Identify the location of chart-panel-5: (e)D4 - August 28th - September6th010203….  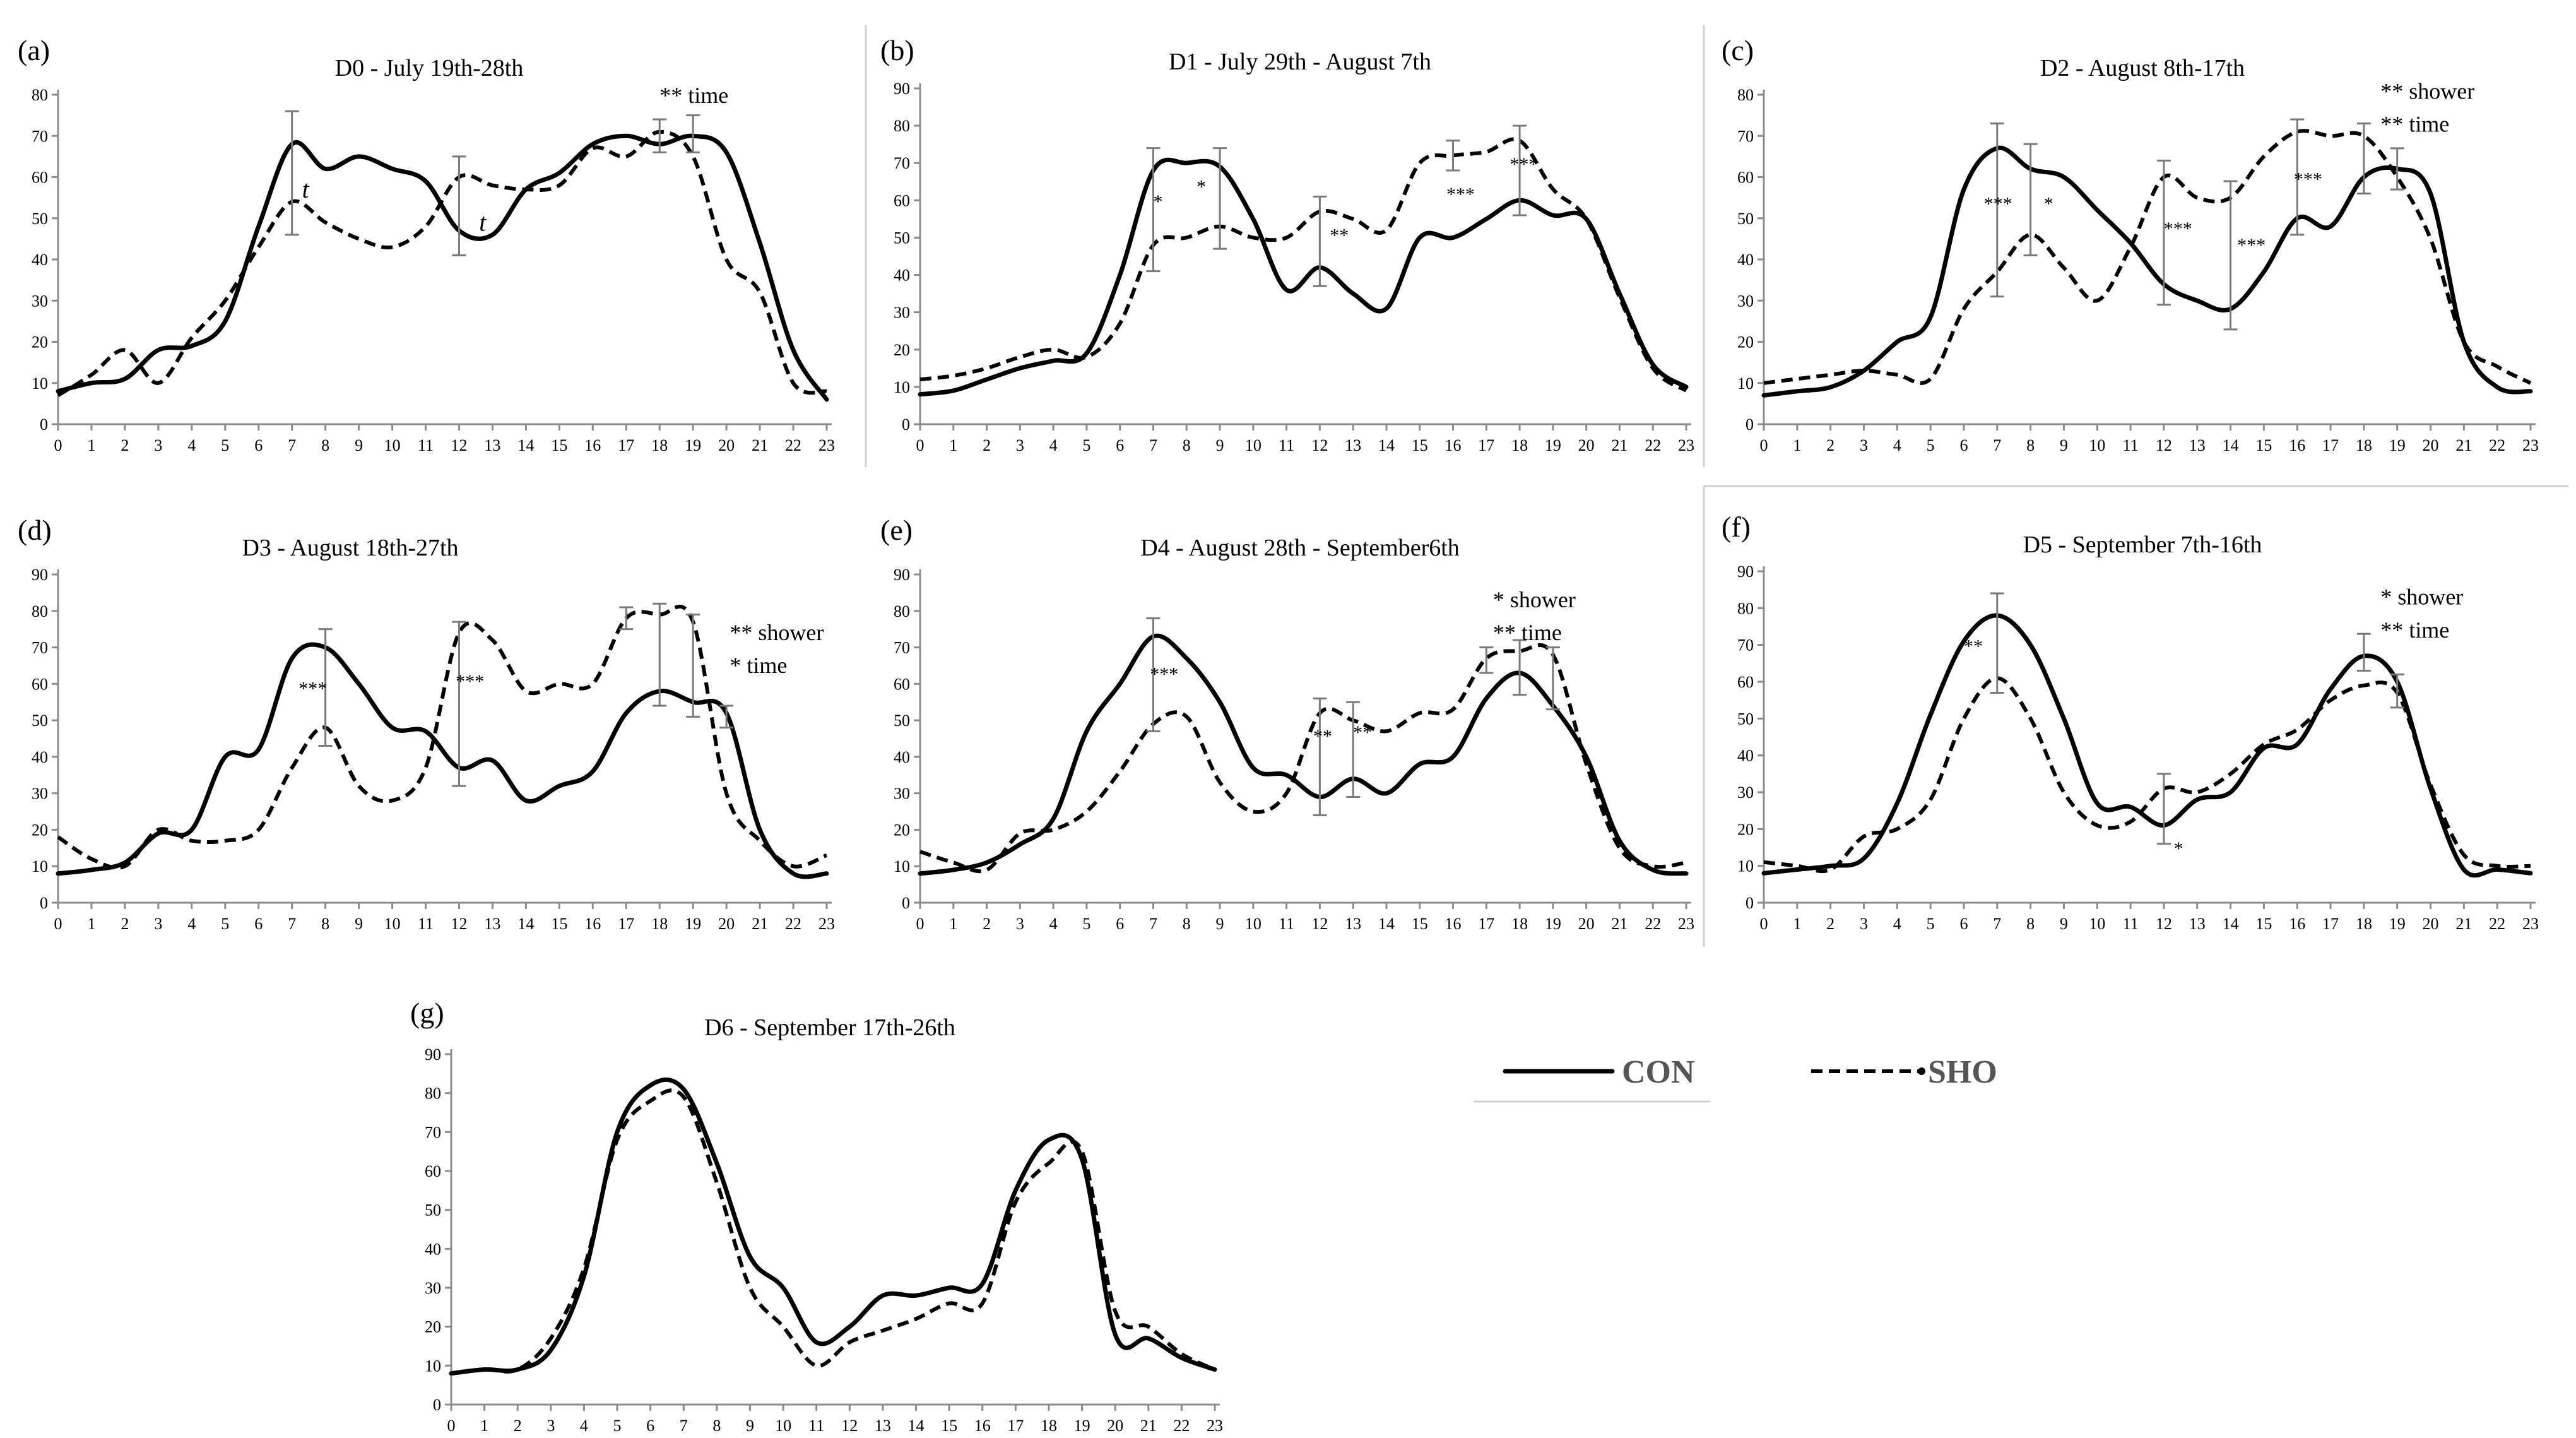
(1287, 723).